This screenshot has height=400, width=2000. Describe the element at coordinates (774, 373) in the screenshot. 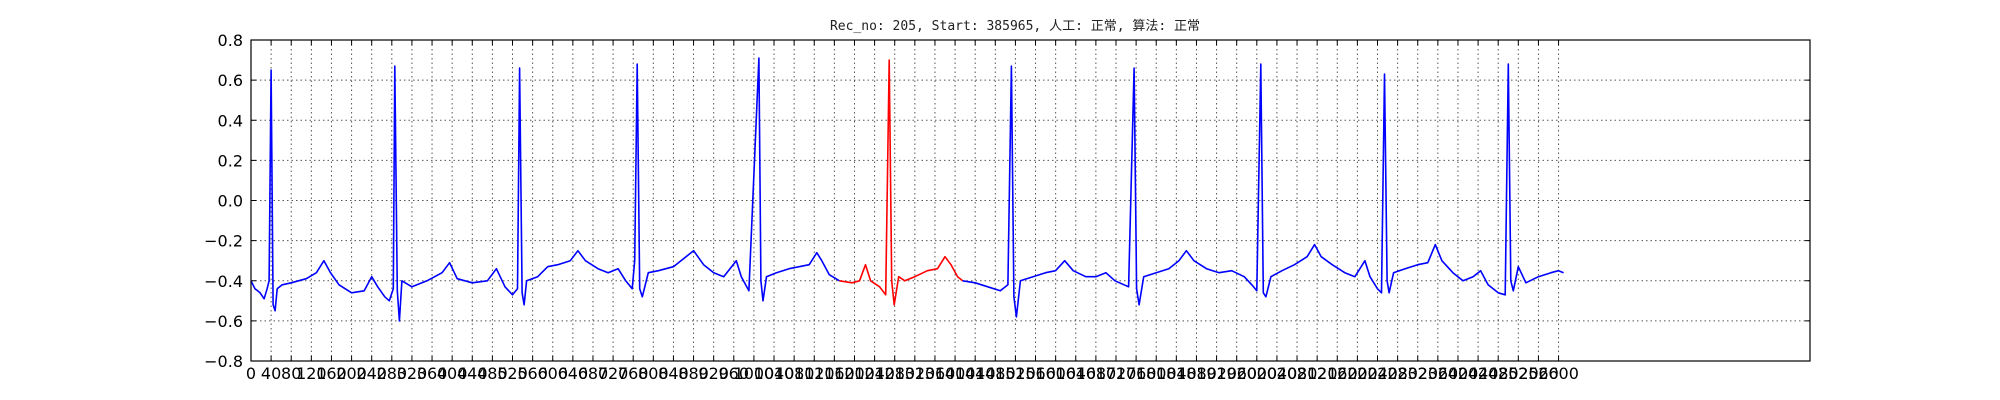

I see `x-tick-label: 1040` at that location.